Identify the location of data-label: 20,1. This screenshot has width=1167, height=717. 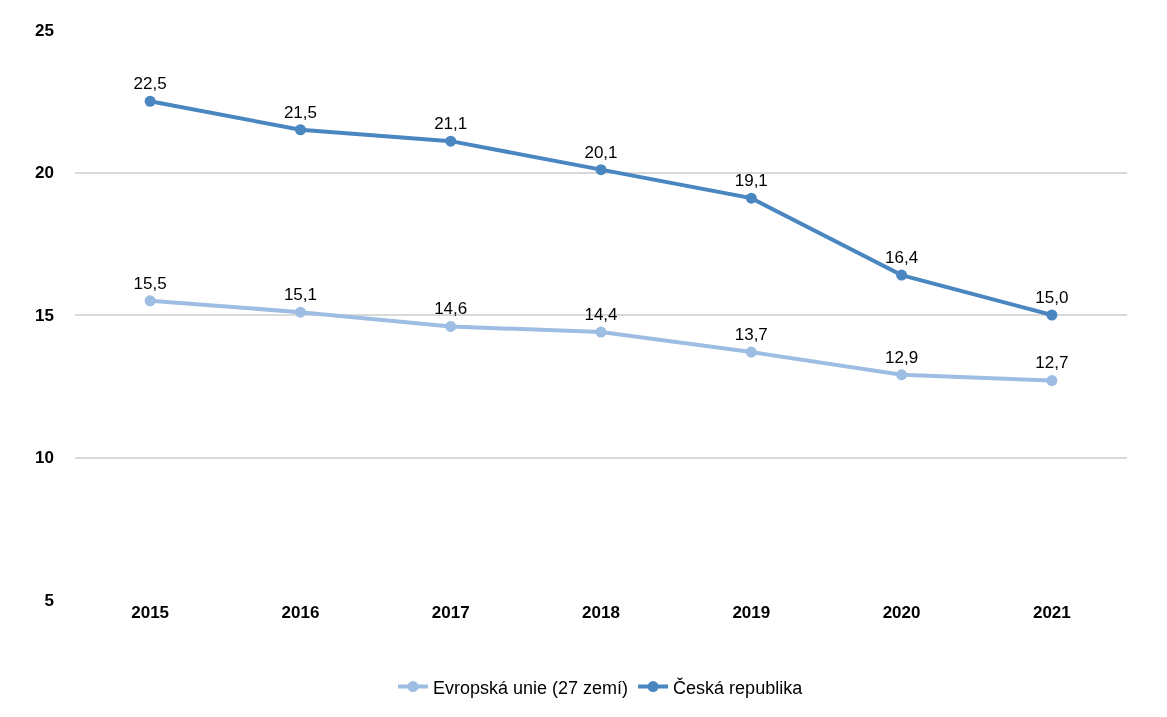
(601, 152).